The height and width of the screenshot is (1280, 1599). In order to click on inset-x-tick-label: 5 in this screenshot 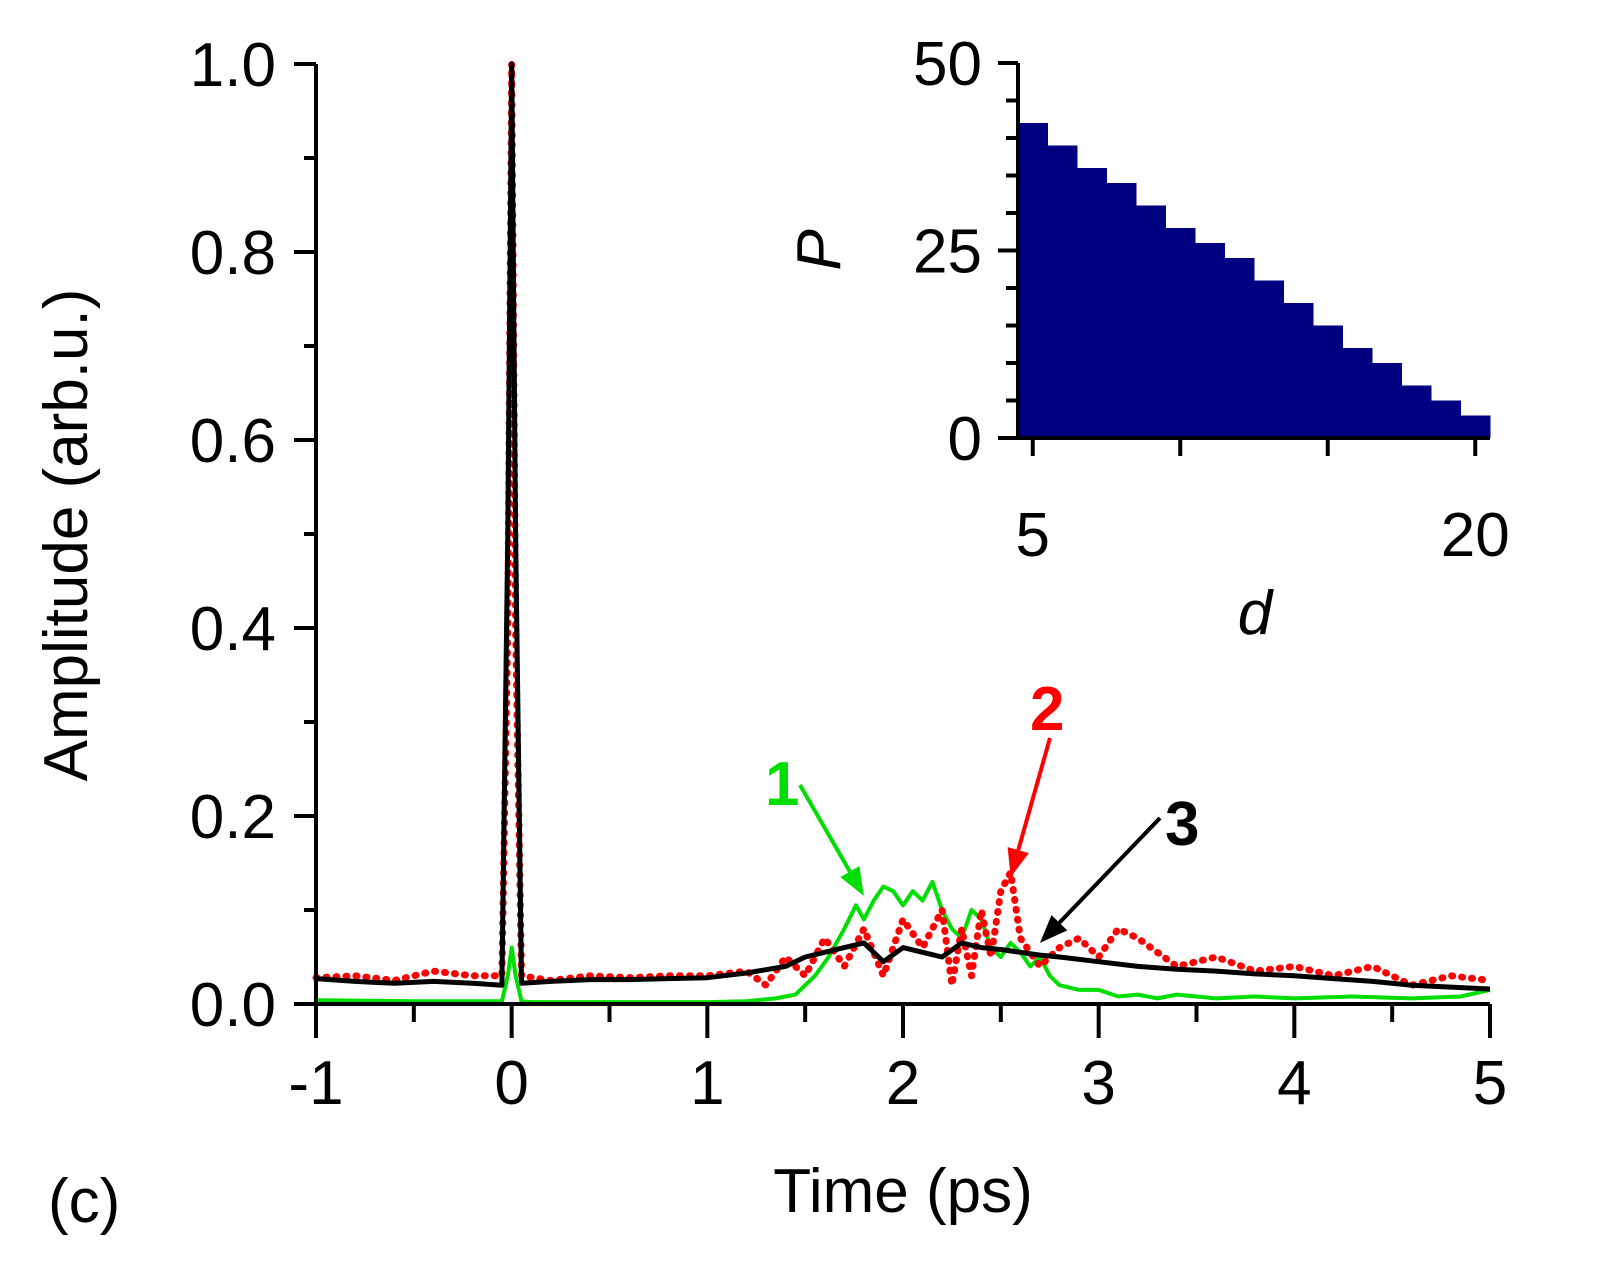, I will do `click(1033, 535)`.